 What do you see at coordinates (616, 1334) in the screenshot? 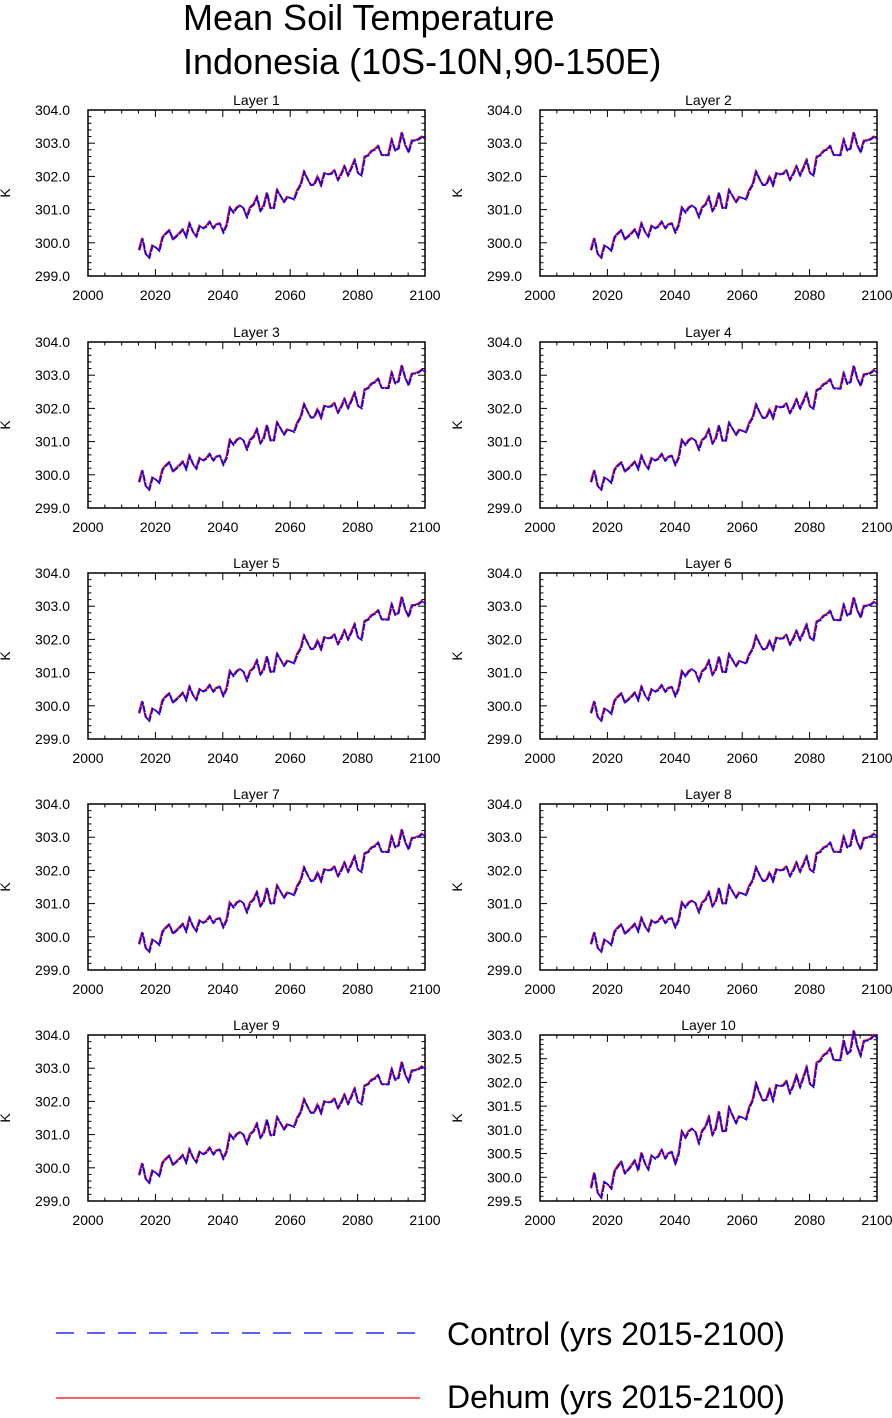
I see `legend-control-label: Control (yrs 2015-2100)` at bounding box center [616, 1334].